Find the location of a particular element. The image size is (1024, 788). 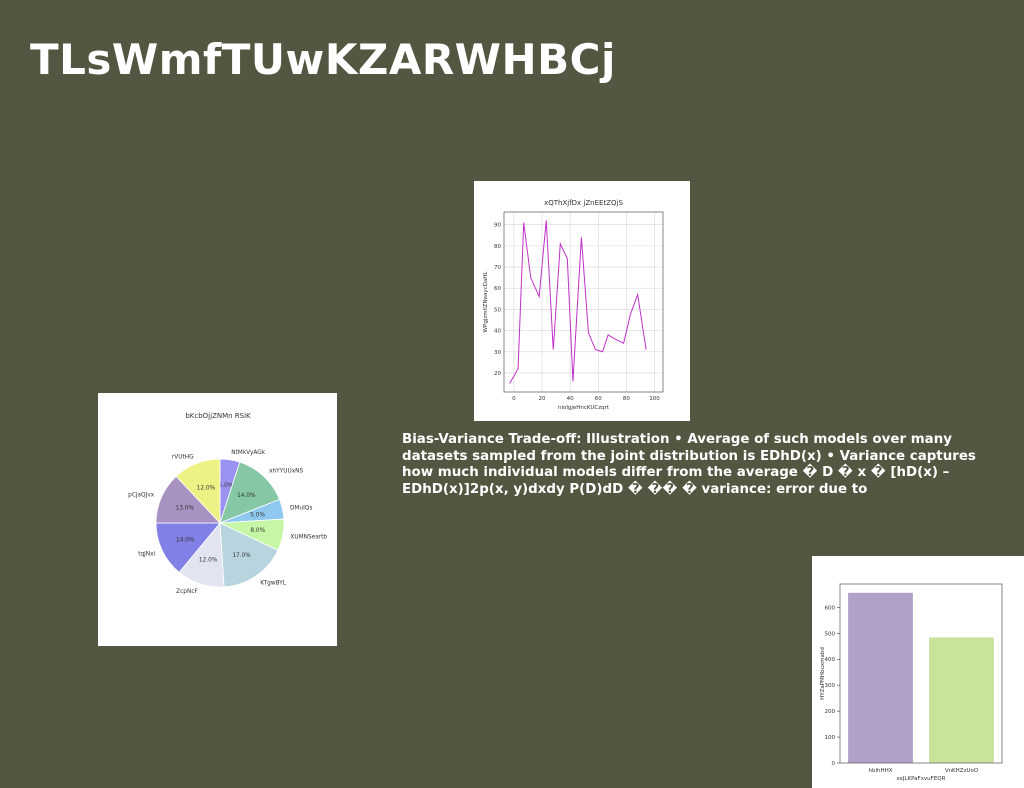

pie-pct-label-ktgwbyl: 17.0% is located at coordinates (241, 556).